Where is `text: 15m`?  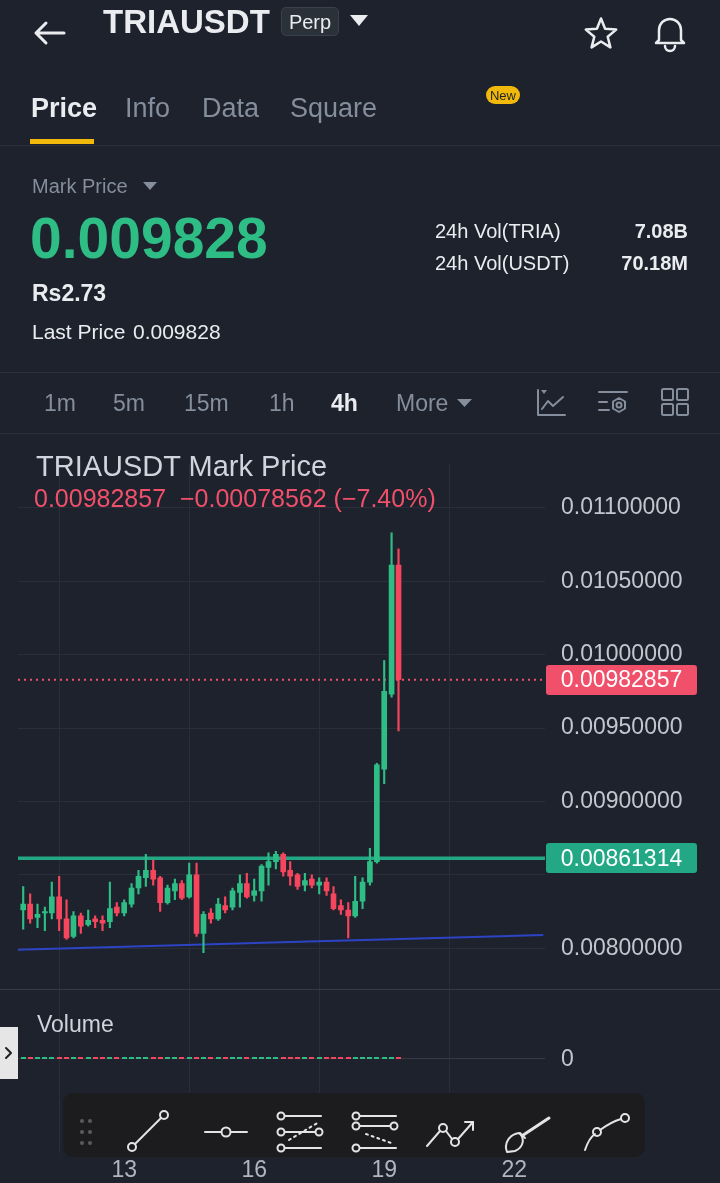 text: 15m is located at coordinates (206, 403).